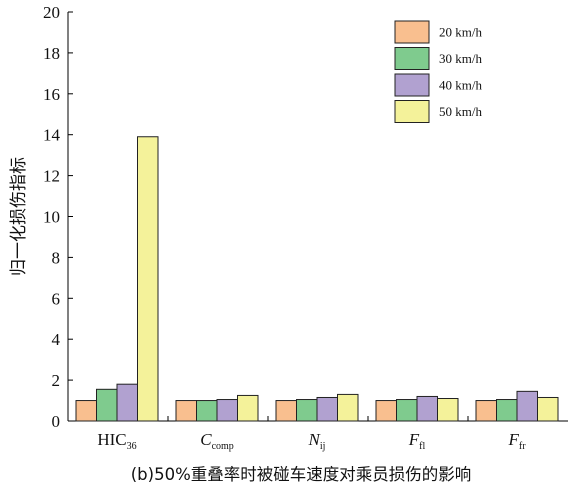 This screenshot has width=574, height=488. I want to click on y-tick-label: 6, so click(56, 298).